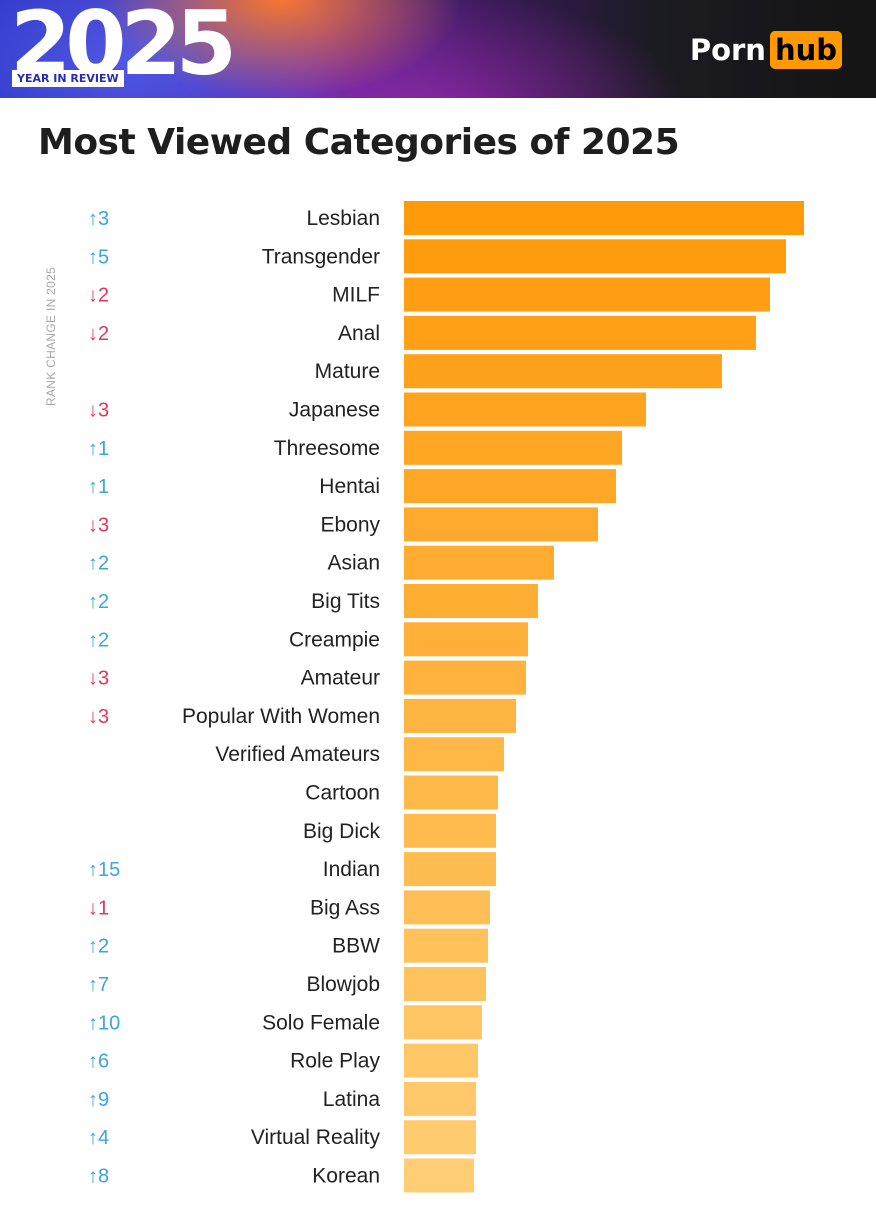 The width and height of the screenshot is (876, 1210). What do you see at coordinates (334, 410) in the screenshot?
I see `category-label: Japanese` at bounding box center [334, 410].